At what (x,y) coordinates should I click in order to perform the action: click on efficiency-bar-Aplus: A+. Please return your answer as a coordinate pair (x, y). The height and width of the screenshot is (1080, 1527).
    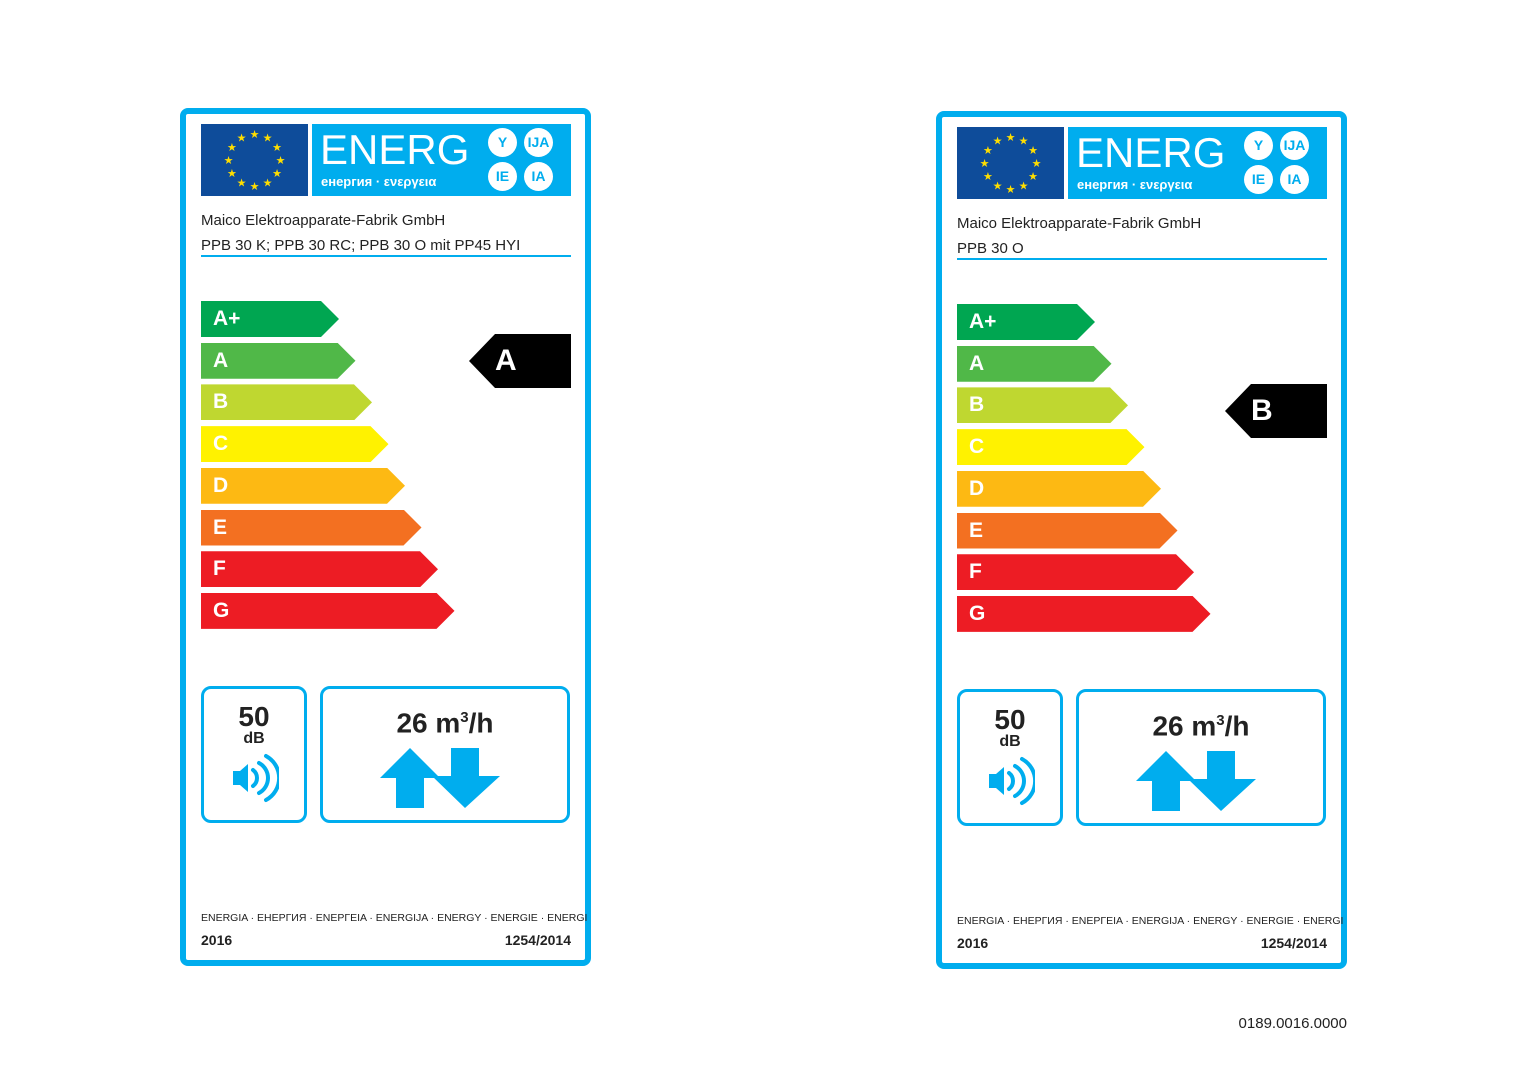
    Looking at the image, I should click on (1026, 322).